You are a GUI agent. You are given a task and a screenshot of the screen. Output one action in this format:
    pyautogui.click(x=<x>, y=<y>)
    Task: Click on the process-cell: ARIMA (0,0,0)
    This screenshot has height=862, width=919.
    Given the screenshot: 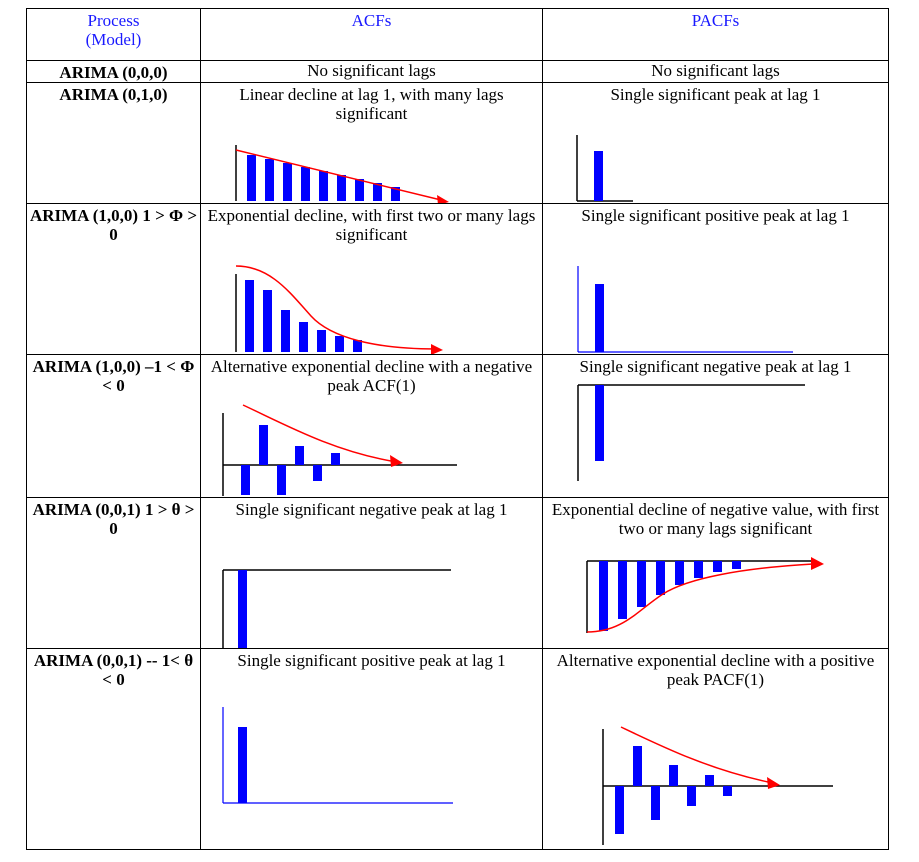 What is the action you would take?
    pyautogui.click(x=113, y=71)
    